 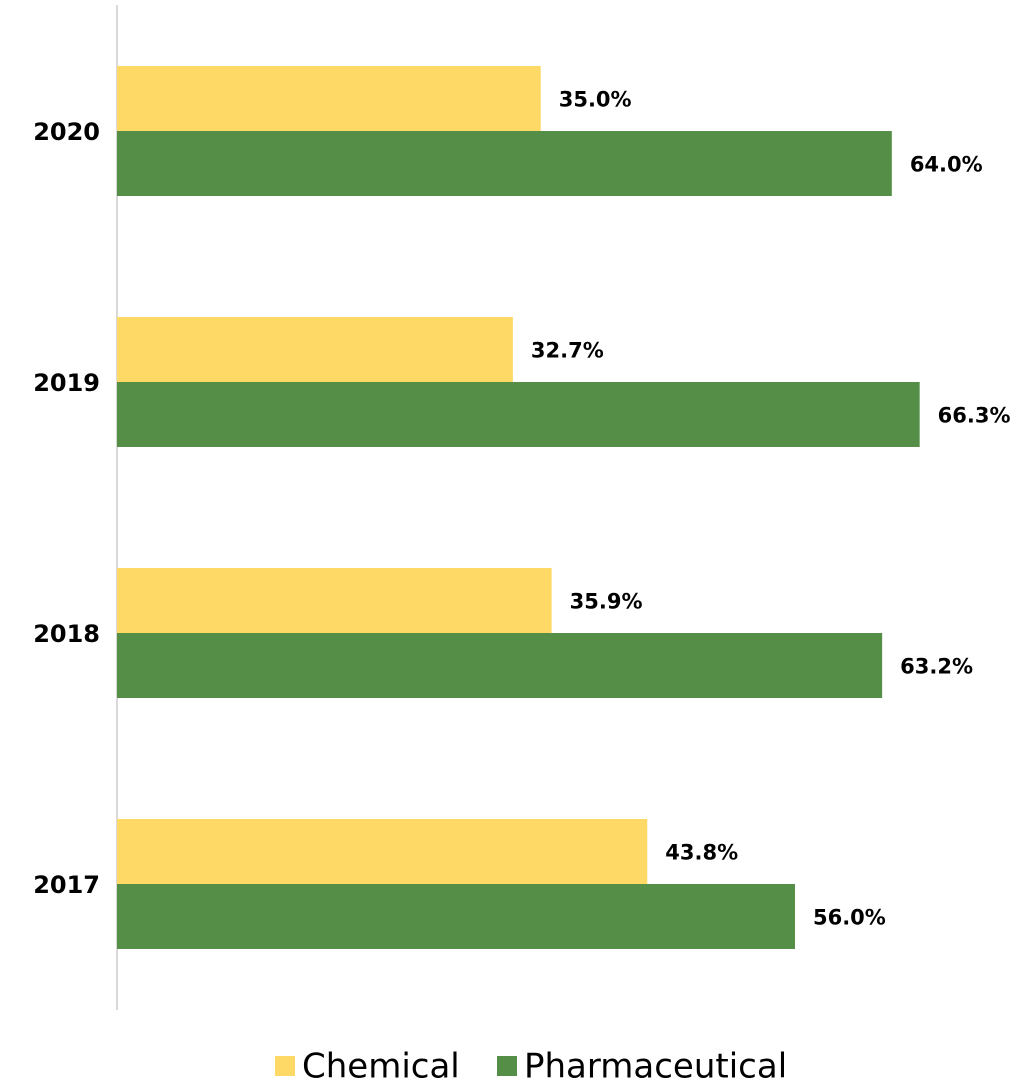 What do you see at coordinates (606, 602) in the screenshot?
I see `value-label: 35.9%` at bounding box center [606, 602].